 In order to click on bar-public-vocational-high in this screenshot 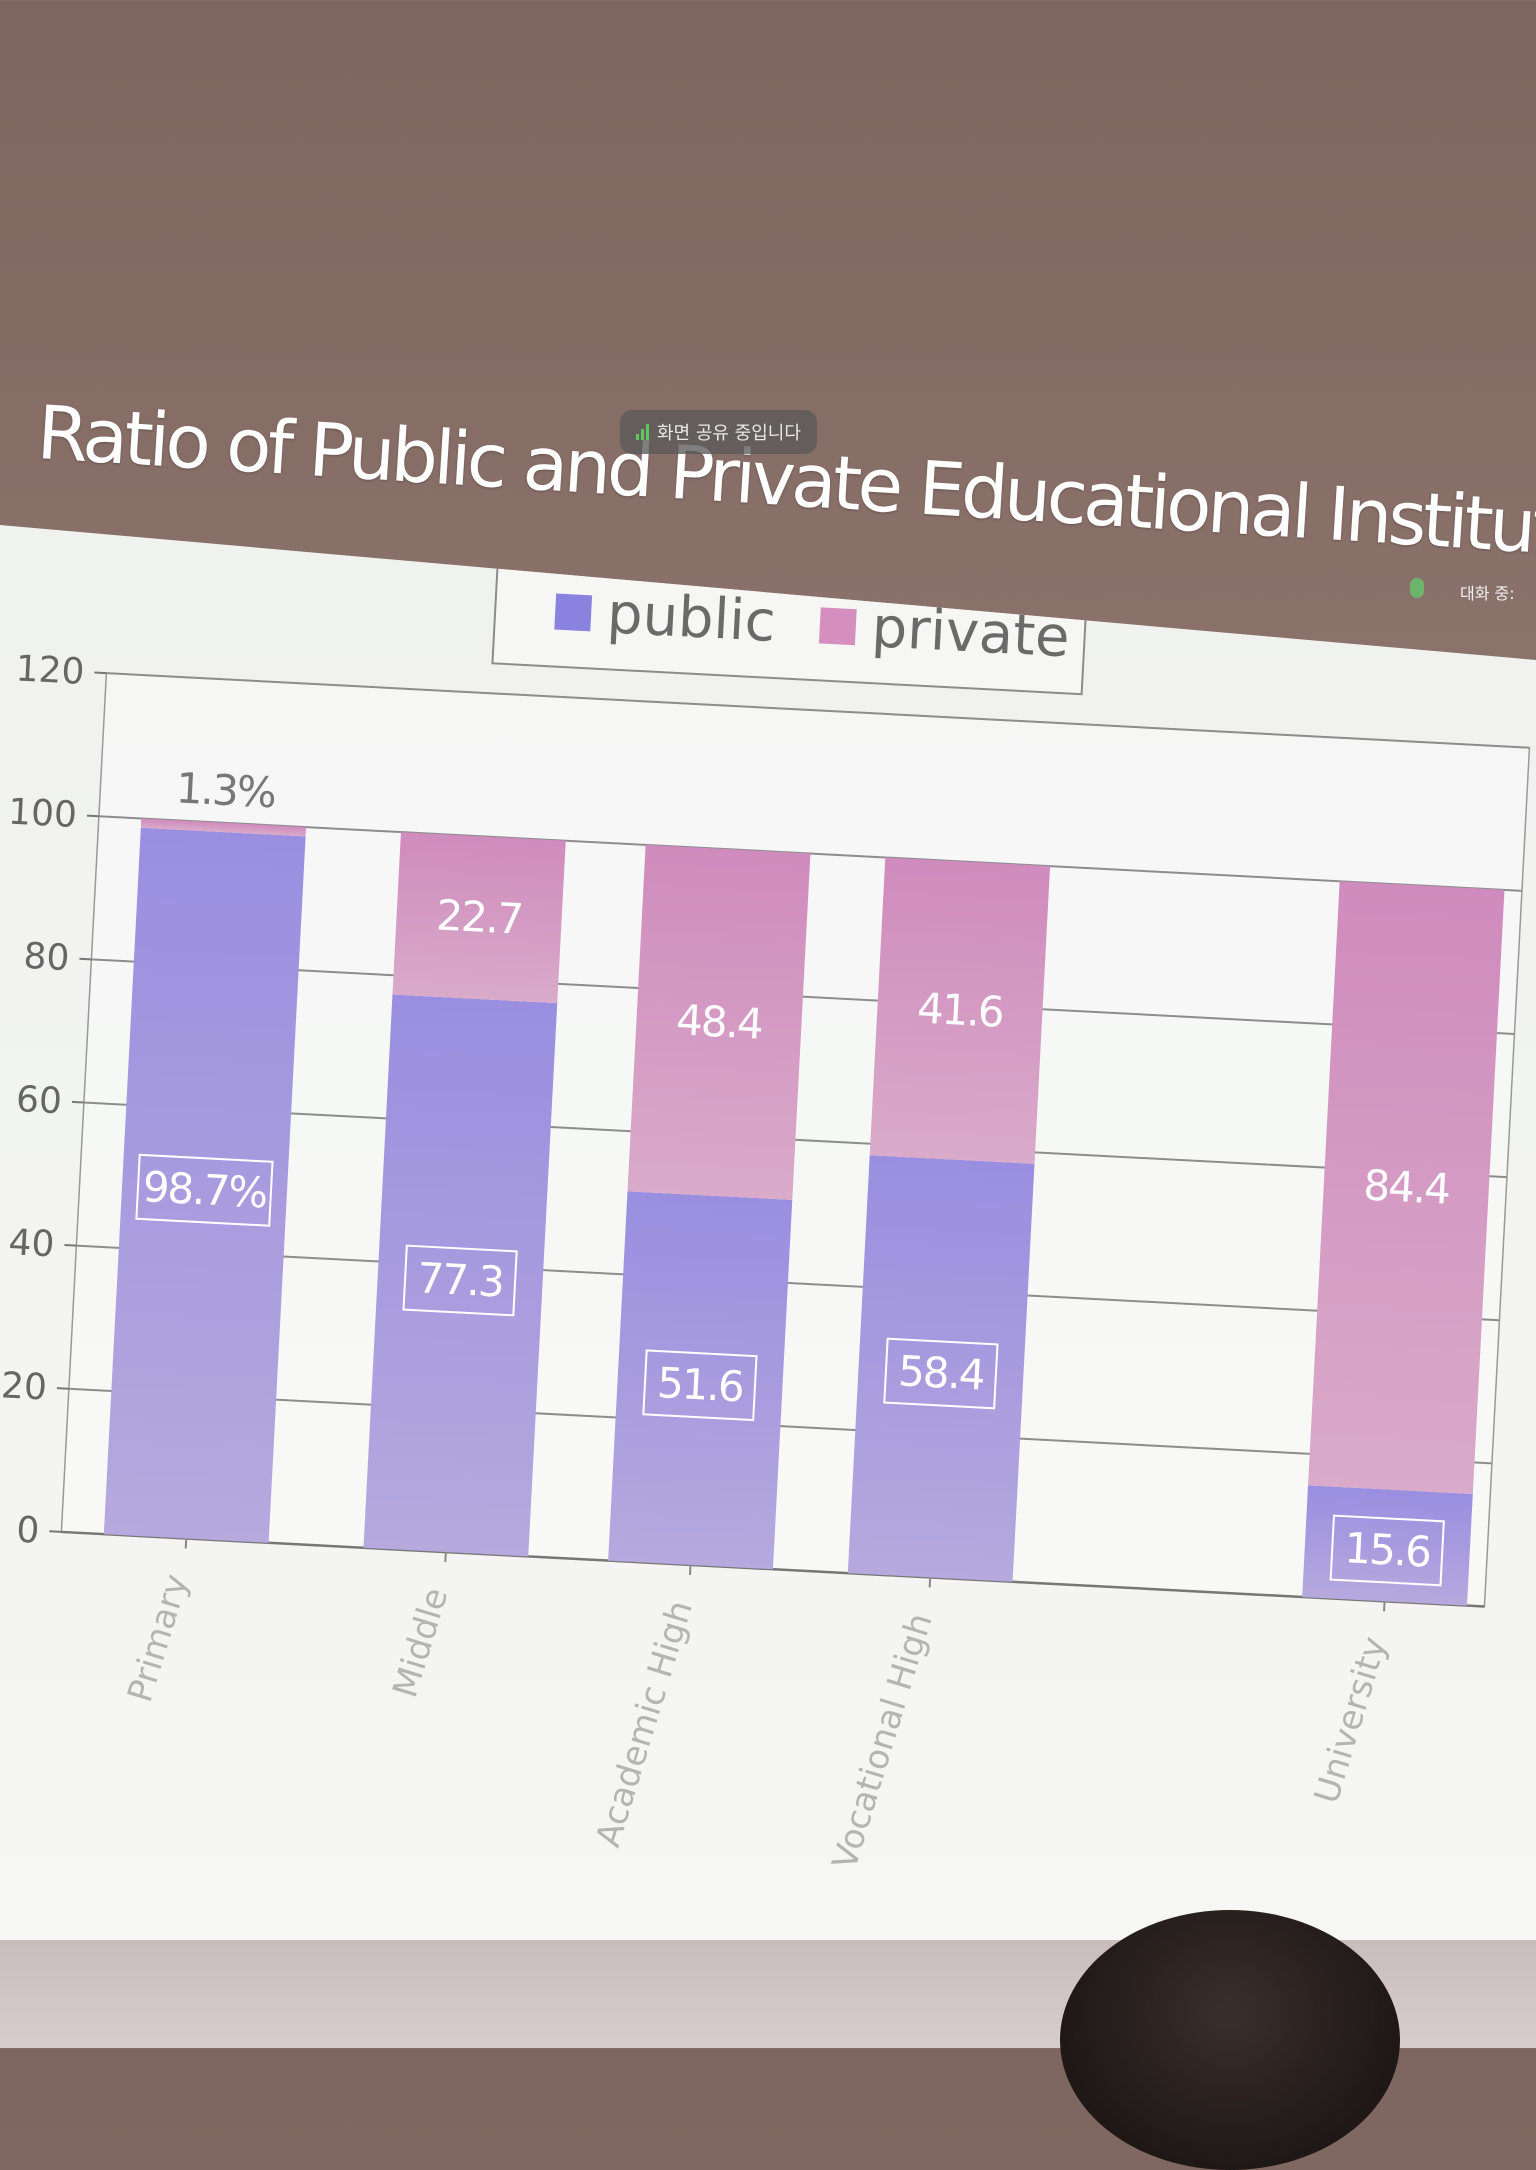, I will do `click(941, 1368)`.